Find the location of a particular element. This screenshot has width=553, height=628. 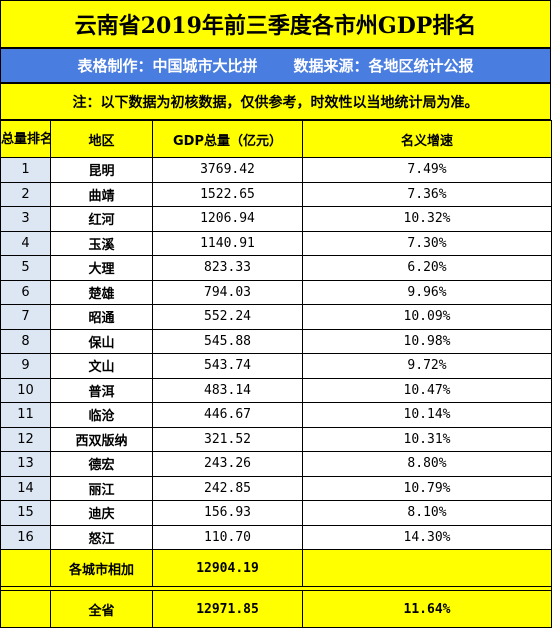

region-cell: 临沧 is located at coordinates (101, 415).